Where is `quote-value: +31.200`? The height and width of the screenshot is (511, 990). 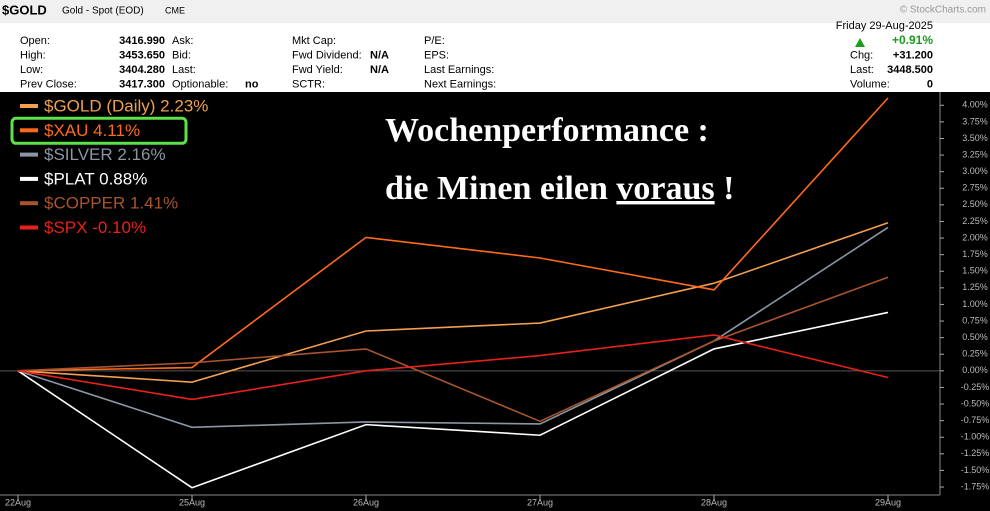
quote-value: +31.200 is located at coordinates (913, 55).